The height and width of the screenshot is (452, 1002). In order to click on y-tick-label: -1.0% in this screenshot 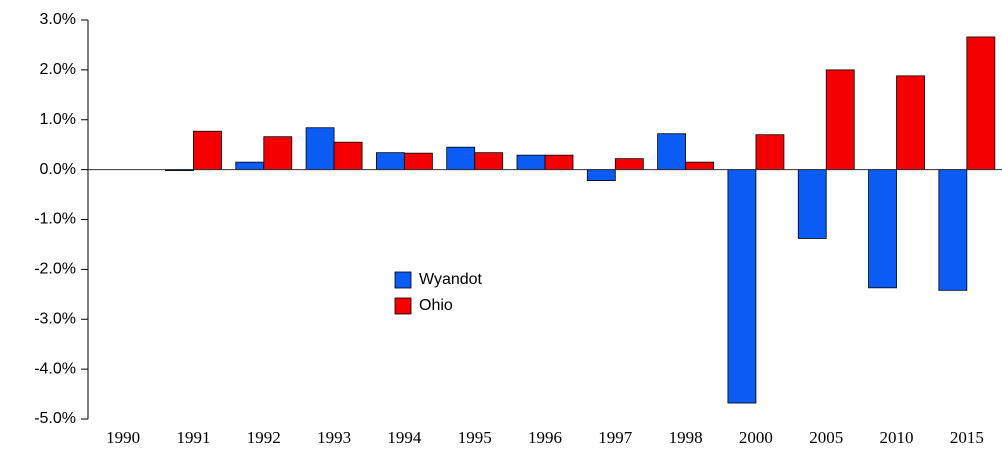, I will do `click(55, 219)`.